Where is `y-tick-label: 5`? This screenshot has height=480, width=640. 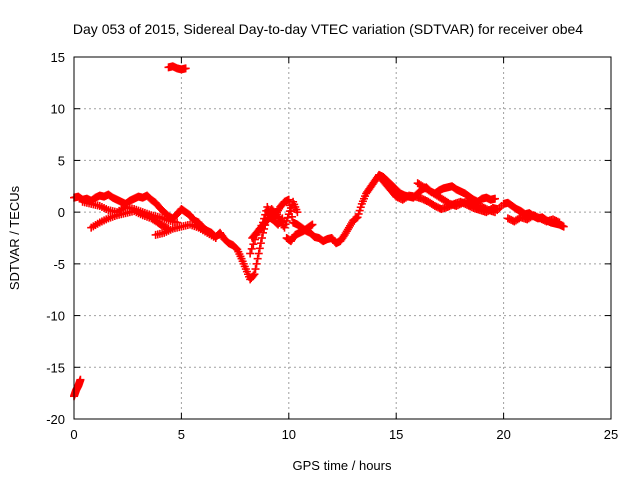
y-tick-label: 5 is located at coordinates (61, 160).